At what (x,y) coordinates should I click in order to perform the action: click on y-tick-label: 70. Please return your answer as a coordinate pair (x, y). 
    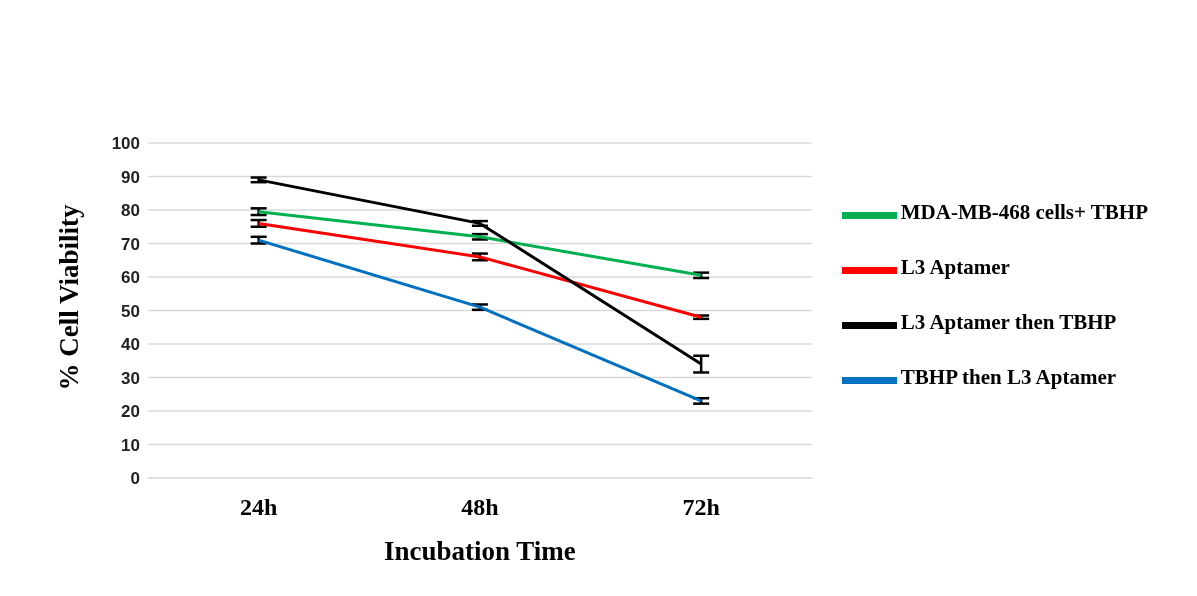
    Looking at the image, I should click on (130, 244).